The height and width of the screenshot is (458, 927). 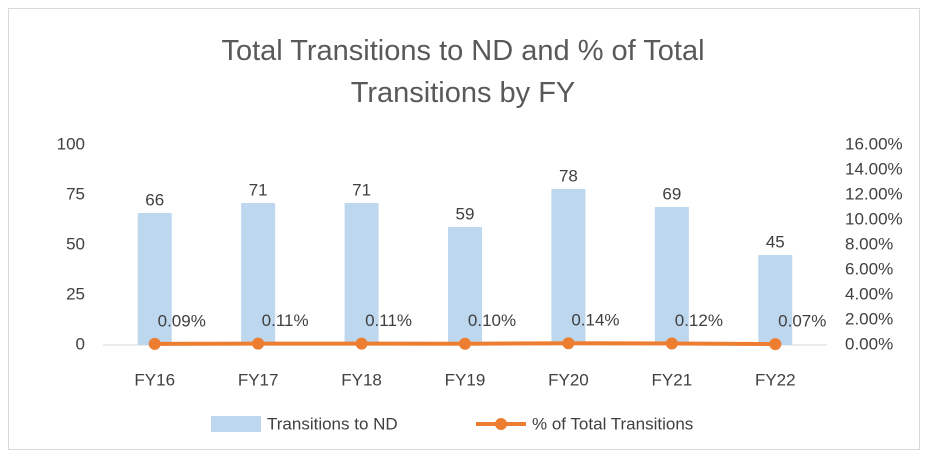 What do you see at coordinates (699, 320) in the screenshot?
I see `line-value-label: 0.12%` at bounding box center [699, 320].